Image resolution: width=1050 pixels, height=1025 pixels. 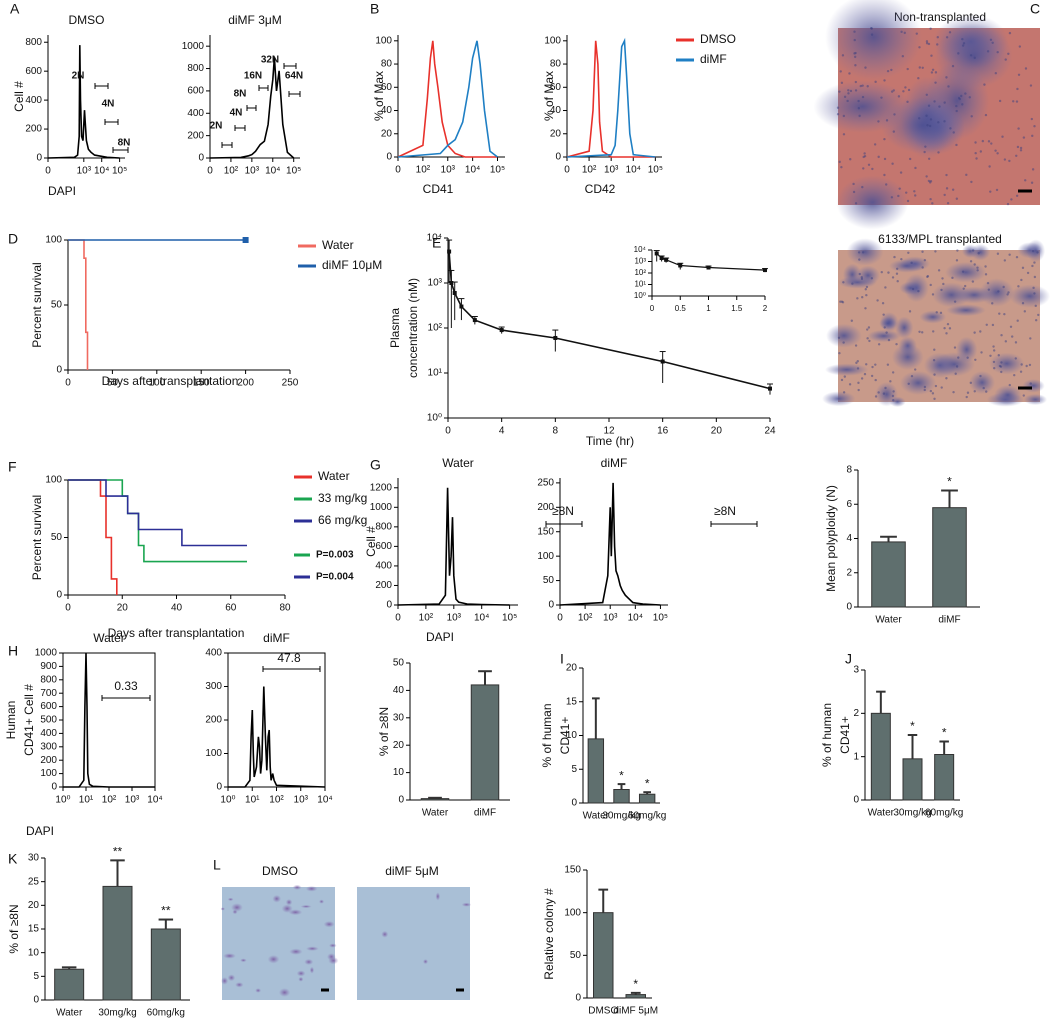 I want to click on y-tick-label: 800, so click(x=195, y=68).